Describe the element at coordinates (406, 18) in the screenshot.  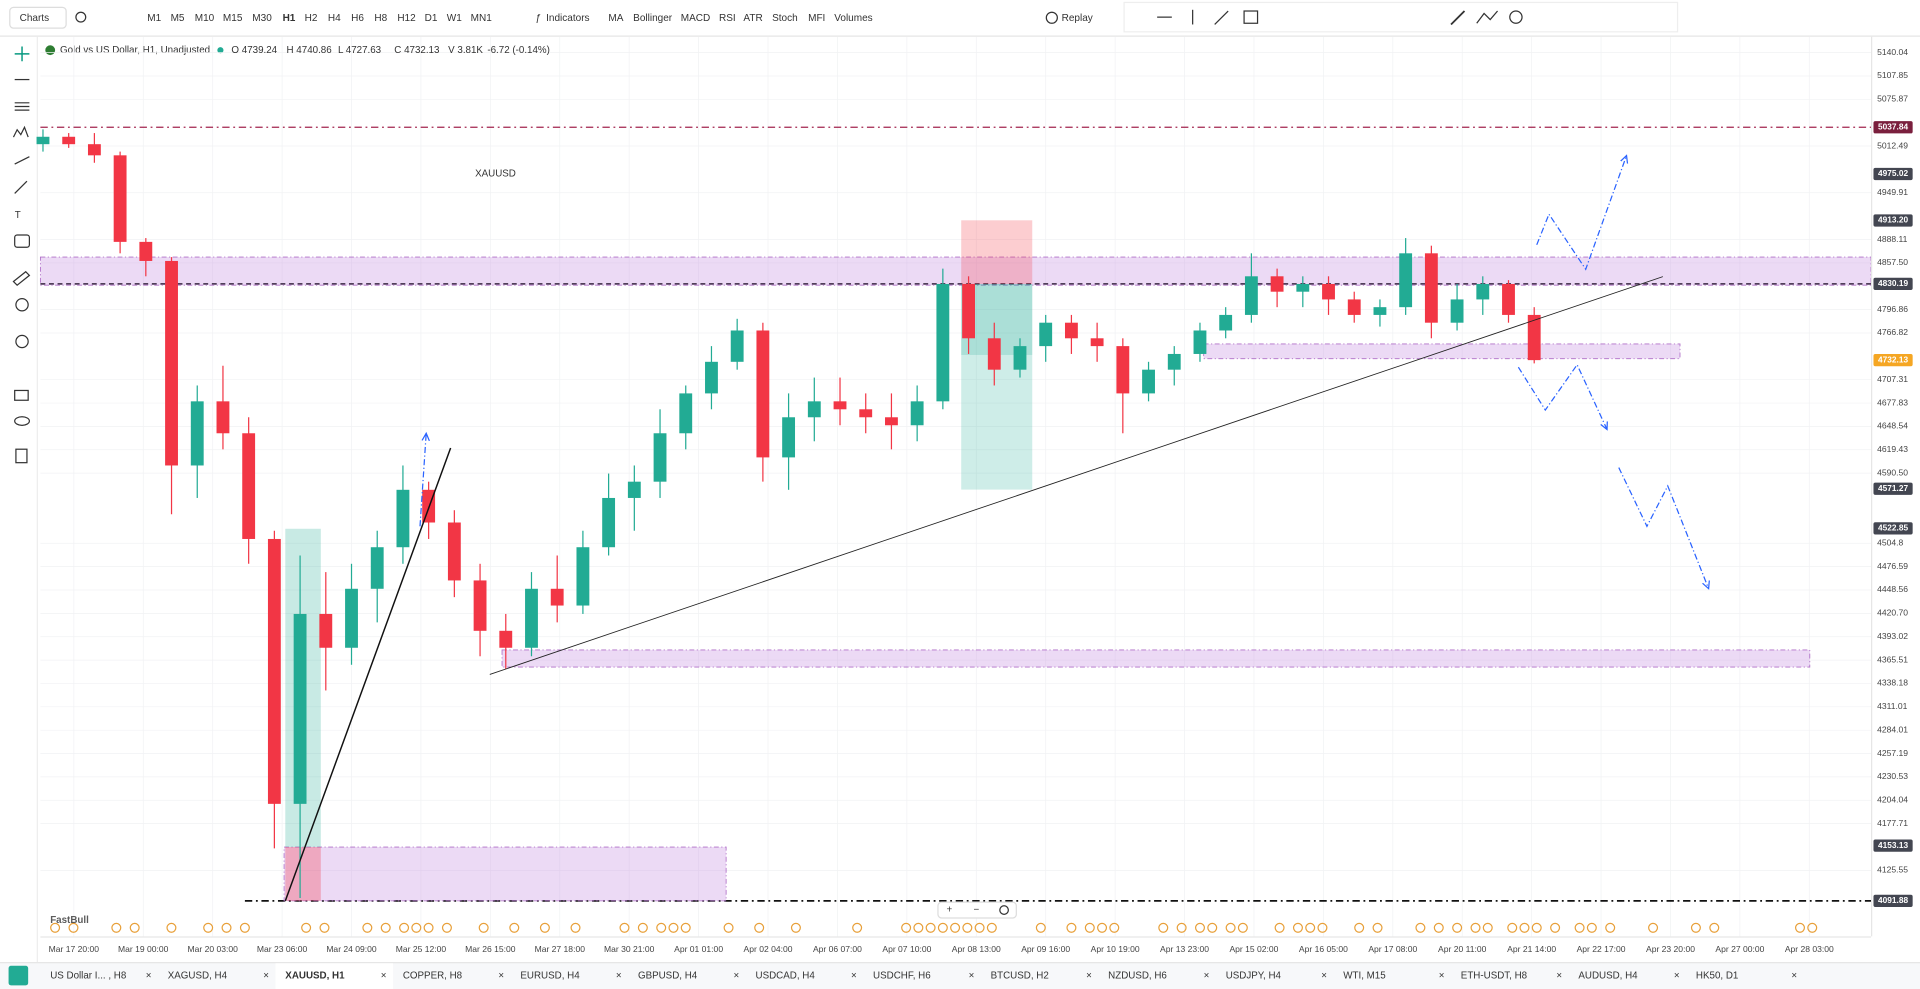
I see `timeframe-button: H12` at that location.